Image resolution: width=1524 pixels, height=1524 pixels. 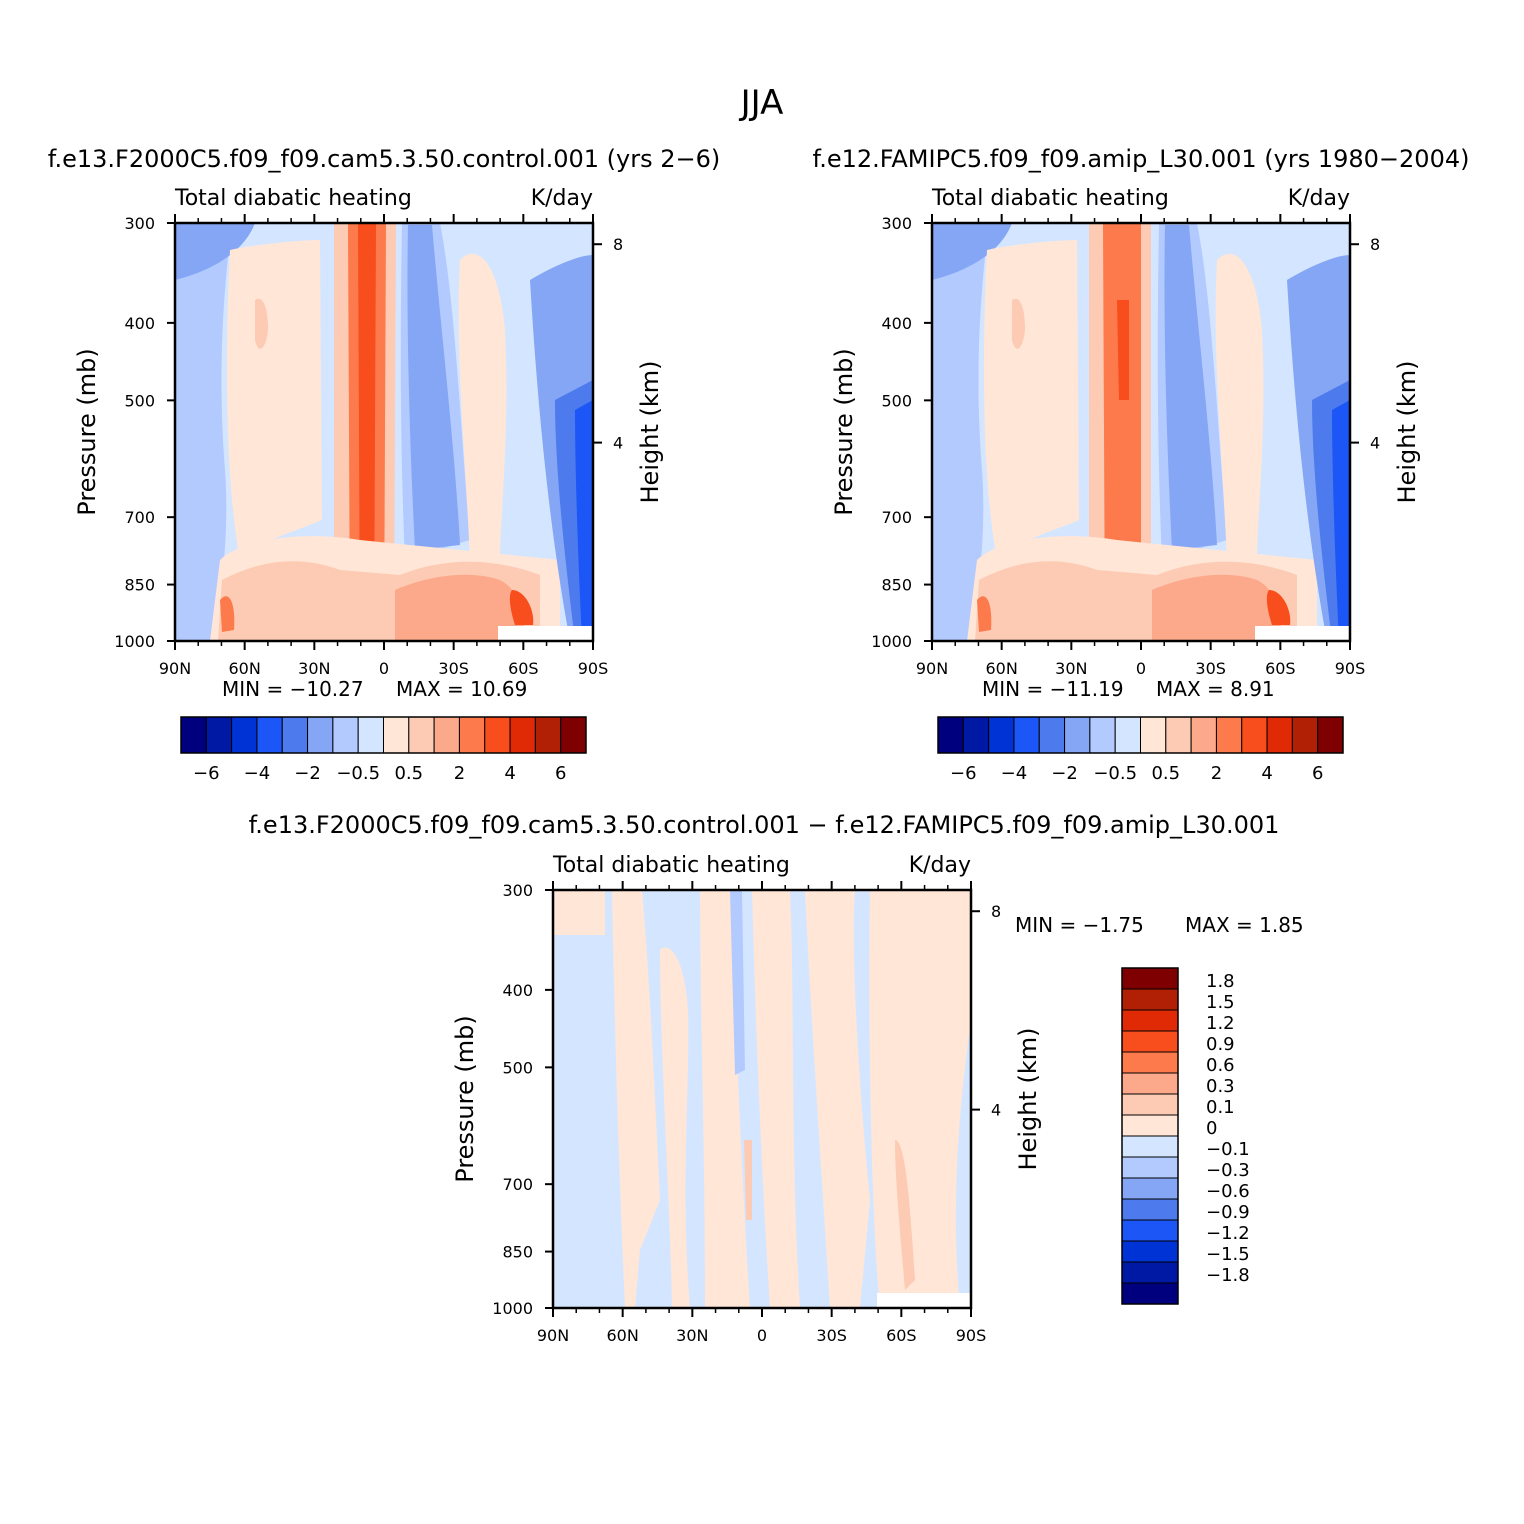 What do you see at coordinates (1407, 432) in the screenshot?
I see `y2-axis-label: Height (km)` at bounding box center [1407, 432].